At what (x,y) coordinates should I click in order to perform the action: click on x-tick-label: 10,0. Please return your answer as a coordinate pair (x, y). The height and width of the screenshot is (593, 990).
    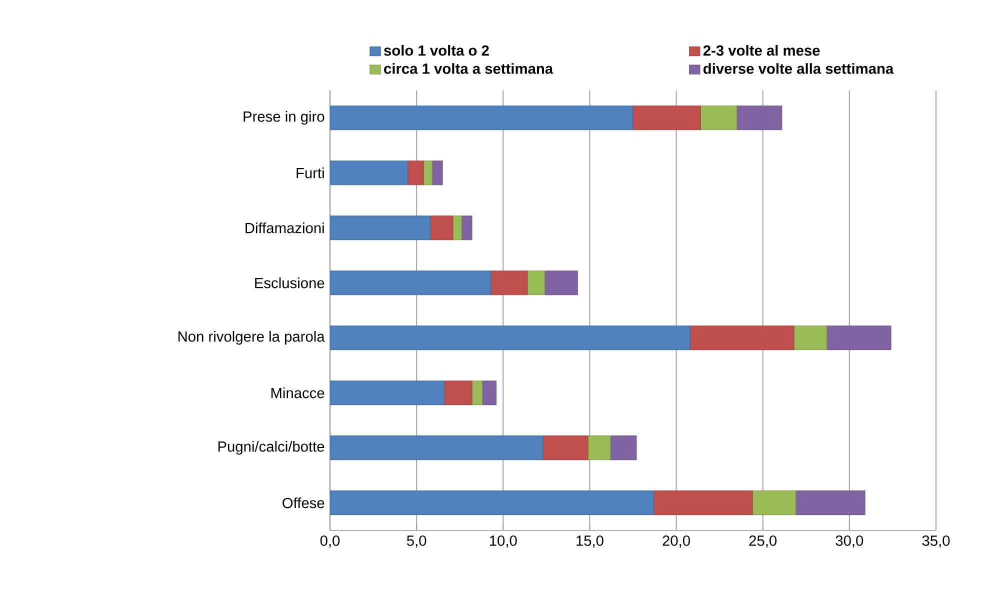
    Looking at the image, I should click on (503, 541).